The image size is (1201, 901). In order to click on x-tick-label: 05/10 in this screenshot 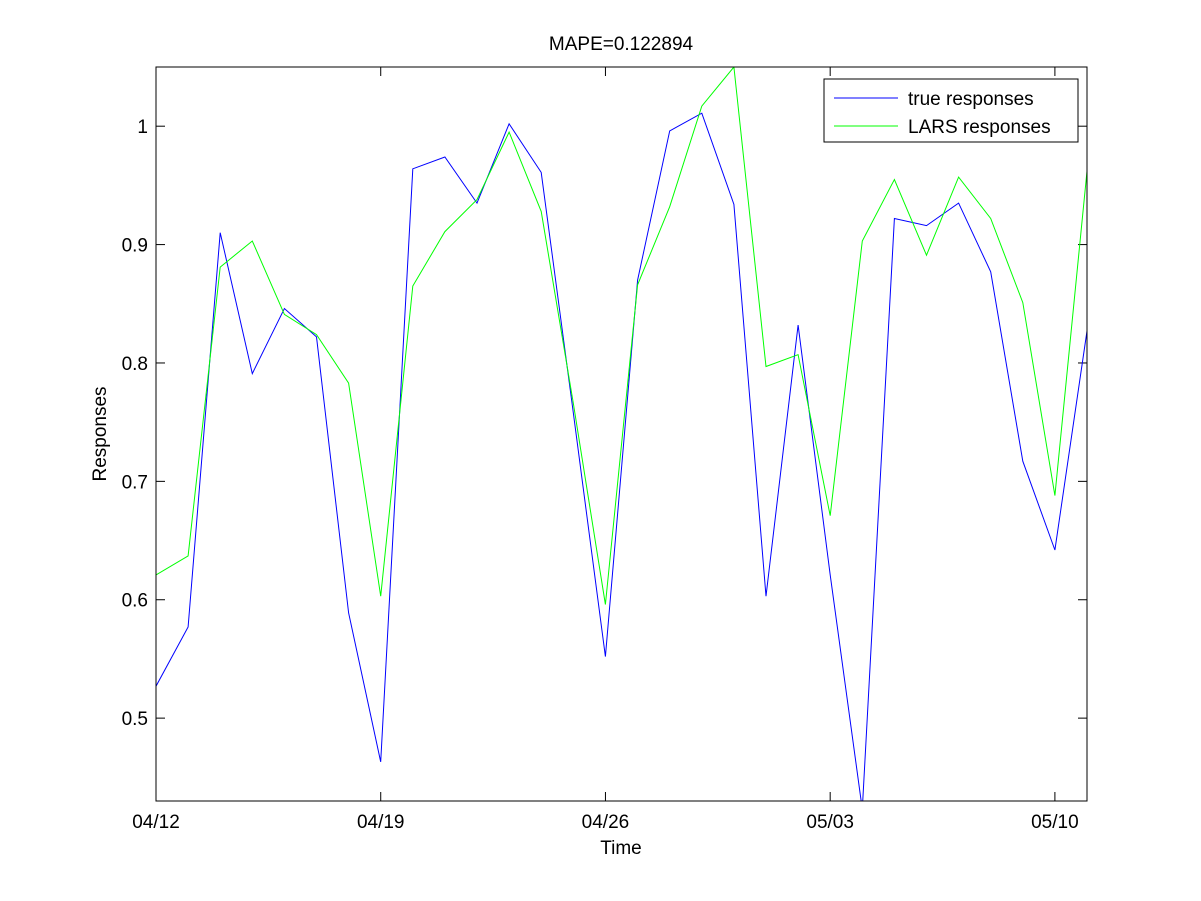, I will do `click(1055, 822)`.